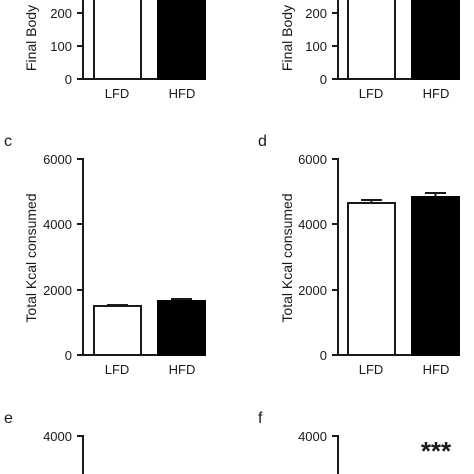 The height and width of the screenshot is (474, 474). Describe the element at coordinates (371, 40) in the screenshot. I see `panel-b-bar-lfd` at that location.